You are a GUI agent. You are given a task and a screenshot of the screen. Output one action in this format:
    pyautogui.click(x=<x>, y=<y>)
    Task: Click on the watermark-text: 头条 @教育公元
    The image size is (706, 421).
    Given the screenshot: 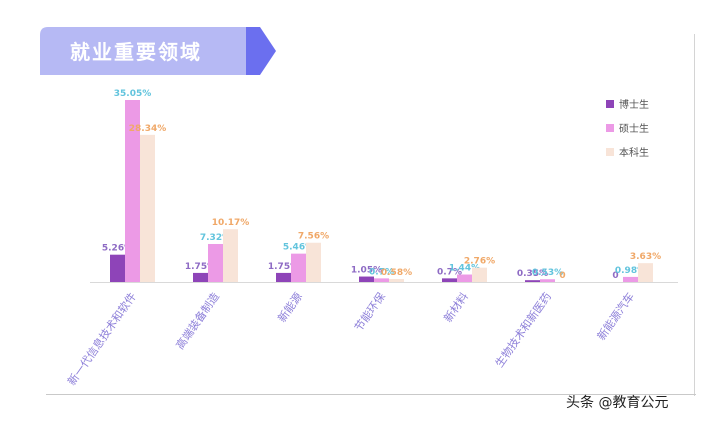 What is the action you would take?
    pyautogui.click(x=617, y=403)
    